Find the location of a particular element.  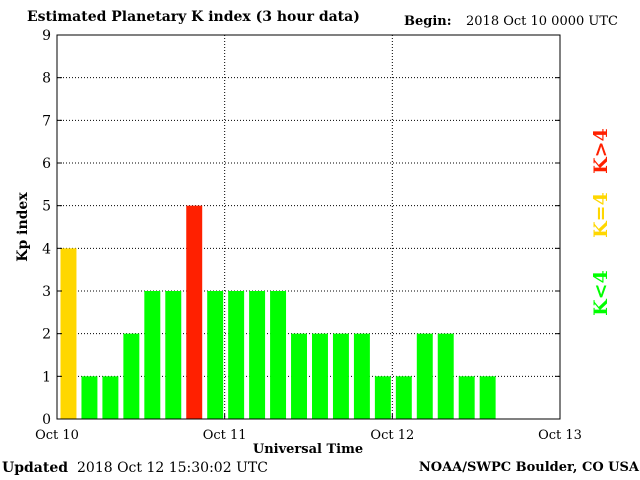

y-tick-label: 6 is located at coordinates (46, 164).